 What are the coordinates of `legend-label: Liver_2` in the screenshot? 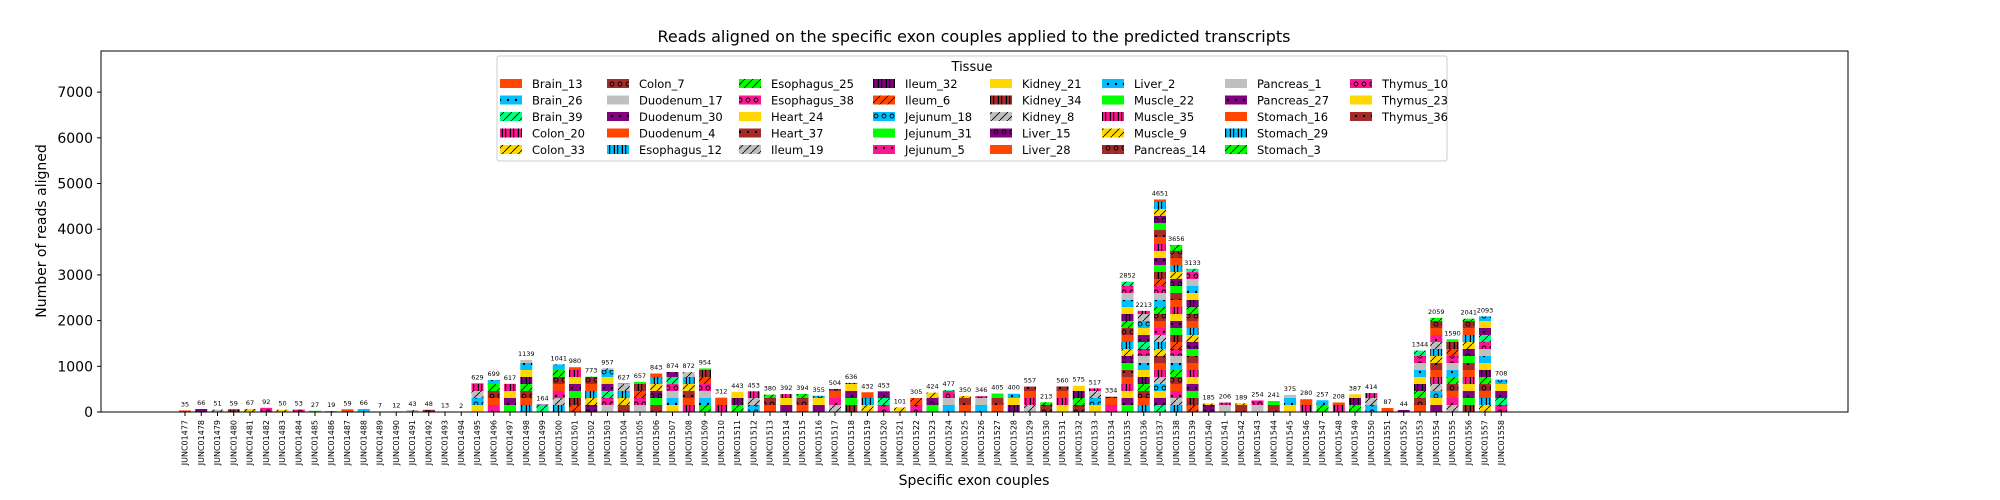 It's located at (1154, 84).